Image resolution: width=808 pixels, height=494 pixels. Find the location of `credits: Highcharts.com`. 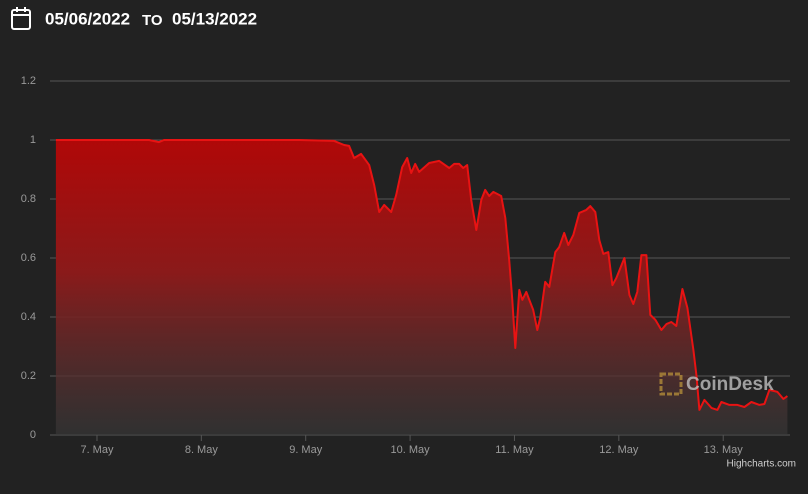

credits: Highcharts.com is located at coordinates (761, 464).